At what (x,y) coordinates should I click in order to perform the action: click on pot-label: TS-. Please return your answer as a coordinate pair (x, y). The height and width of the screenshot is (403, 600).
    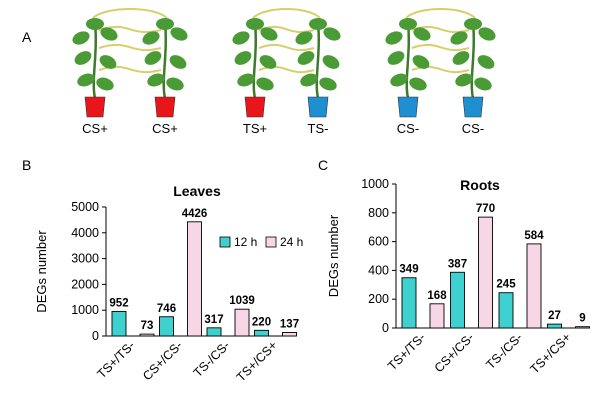
    Looking at the image, I should click on (318, 128).